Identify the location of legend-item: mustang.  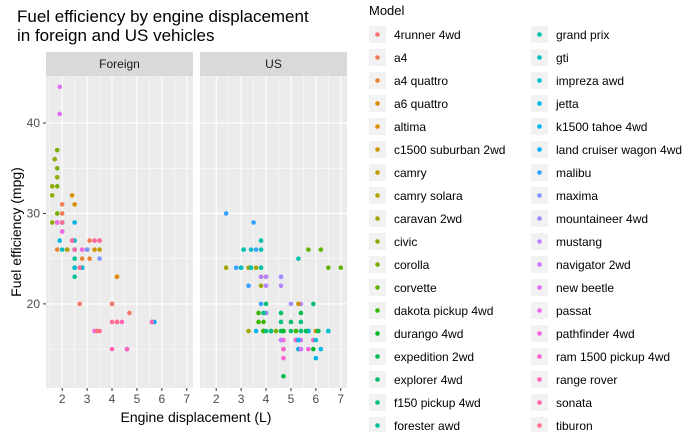
(566, 241).